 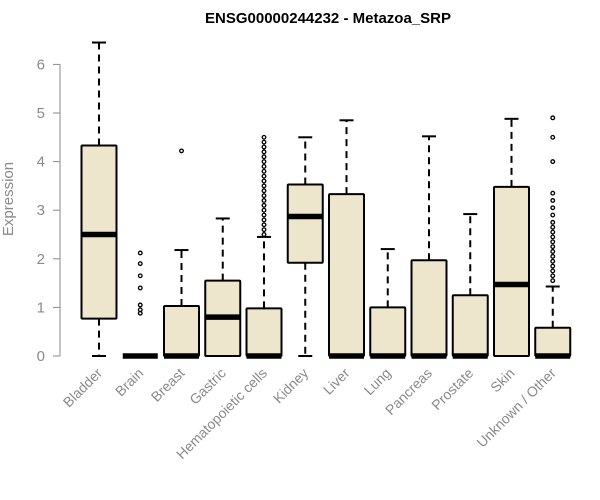 I want to click on box-brain, so click(x=140, y=304).